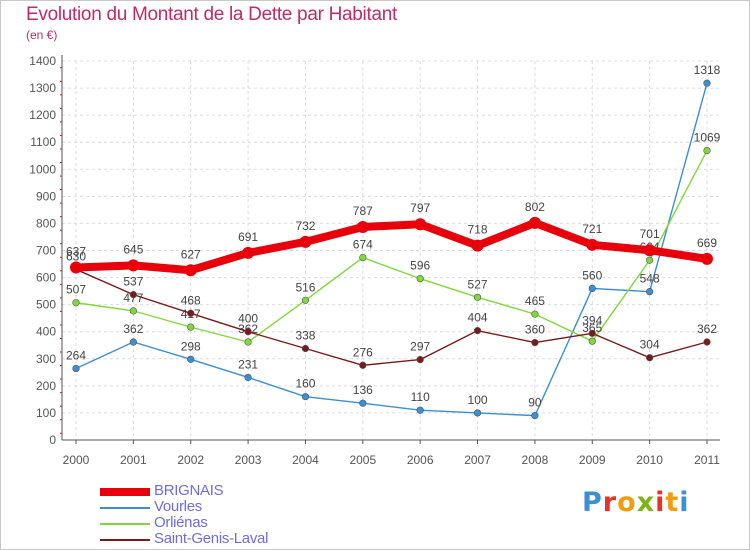  I want to click on data-label-brignais: 797, so click(420, 208).